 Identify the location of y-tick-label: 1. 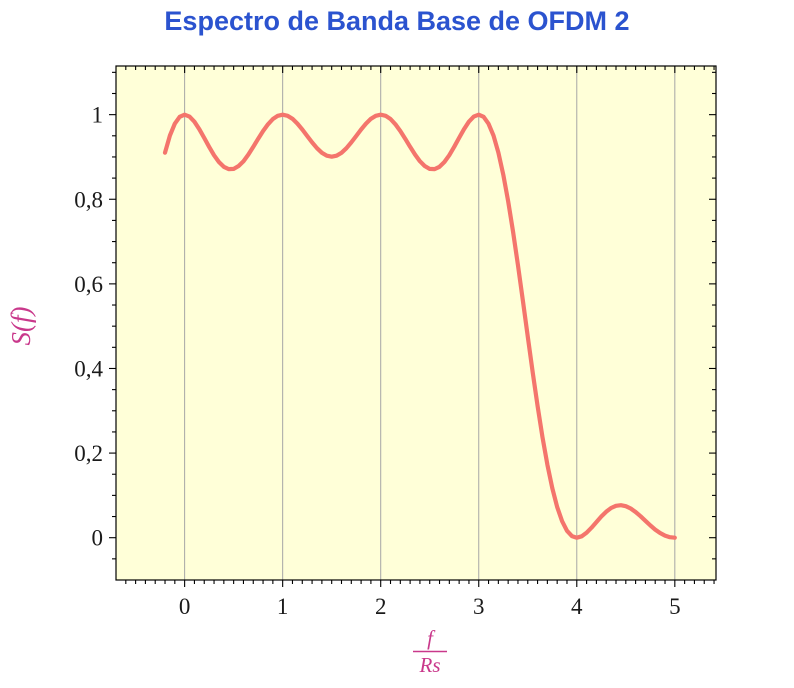
(98, 115).